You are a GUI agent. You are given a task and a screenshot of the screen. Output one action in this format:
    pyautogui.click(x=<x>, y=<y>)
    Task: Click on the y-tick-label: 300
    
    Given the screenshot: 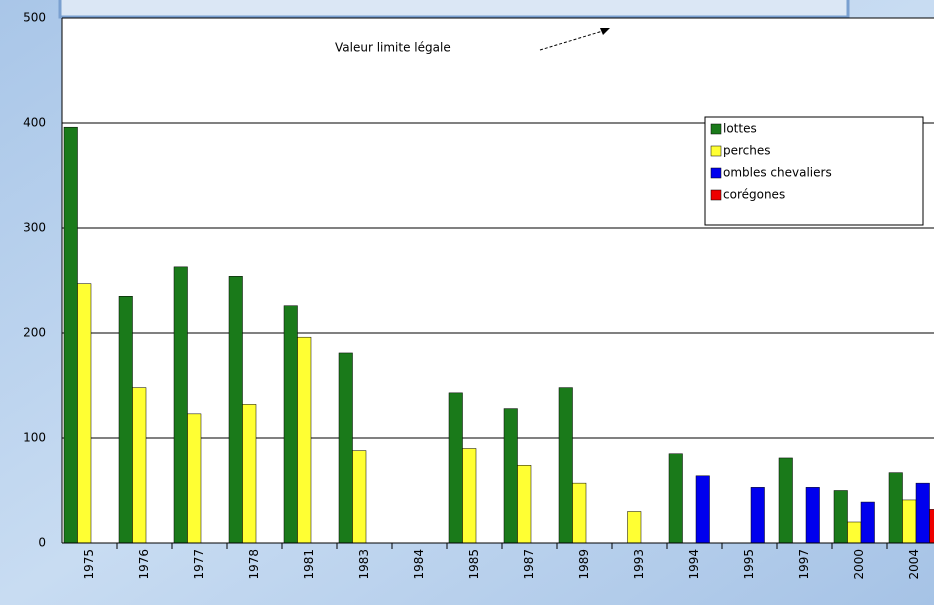 What is the action you would take?
    pyautogui.click(x=34, y=228)
    